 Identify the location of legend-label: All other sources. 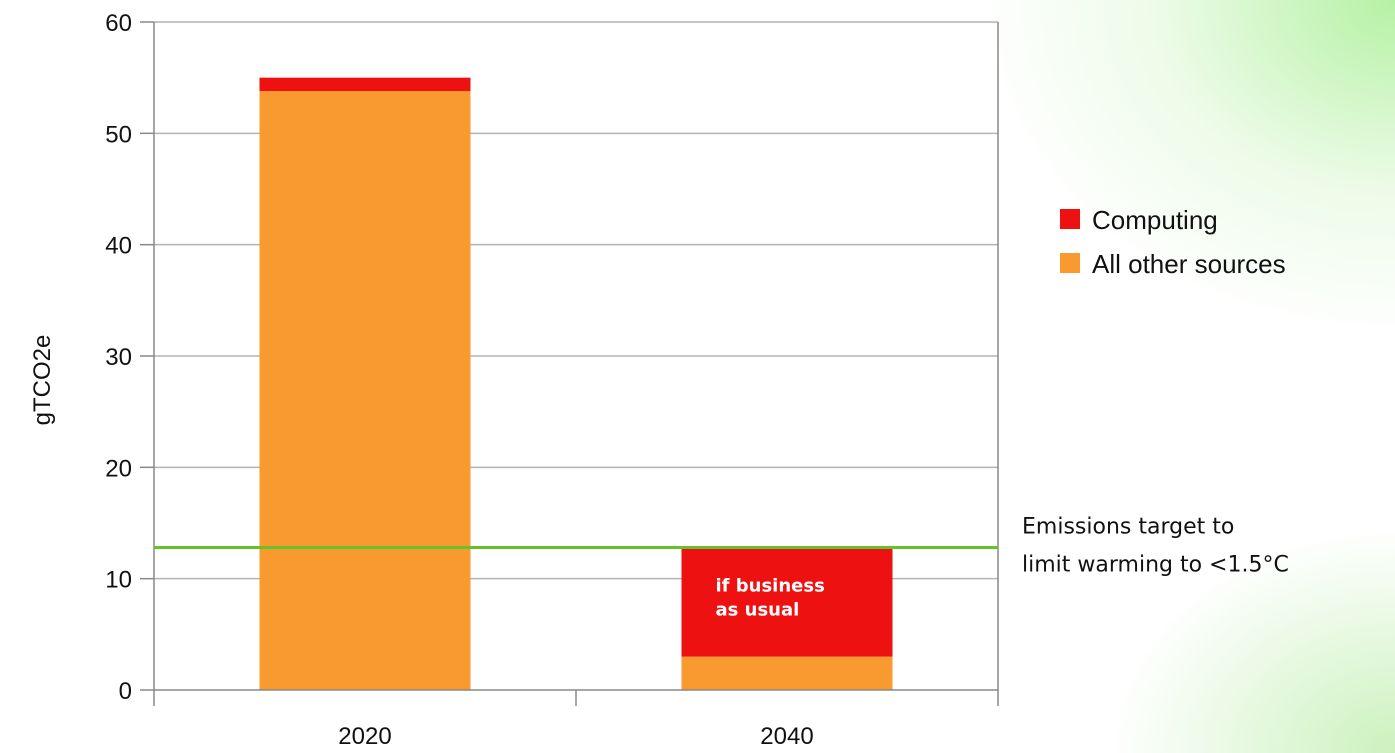
(1189, 264).